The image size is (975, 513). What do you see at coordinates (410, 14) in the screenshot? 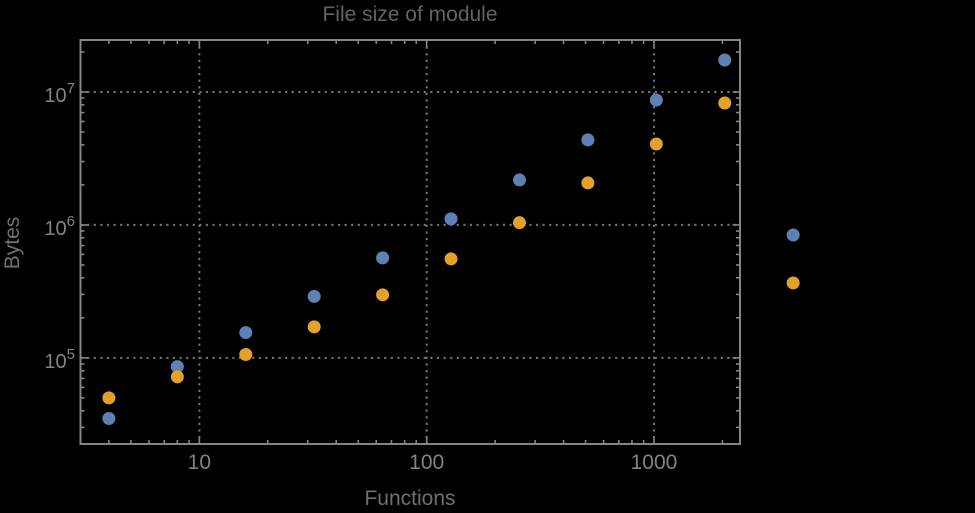
I see `chart-title: File size of module` at bounding box center [410, 14].